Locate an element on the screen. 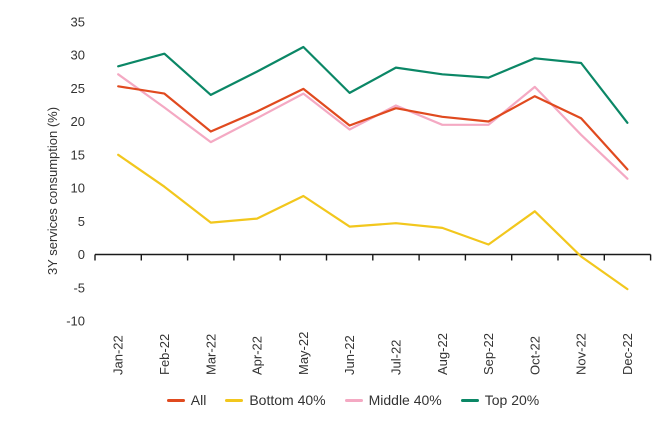  x-tick-label: Jul-22 is located at coordinates (395, 357).